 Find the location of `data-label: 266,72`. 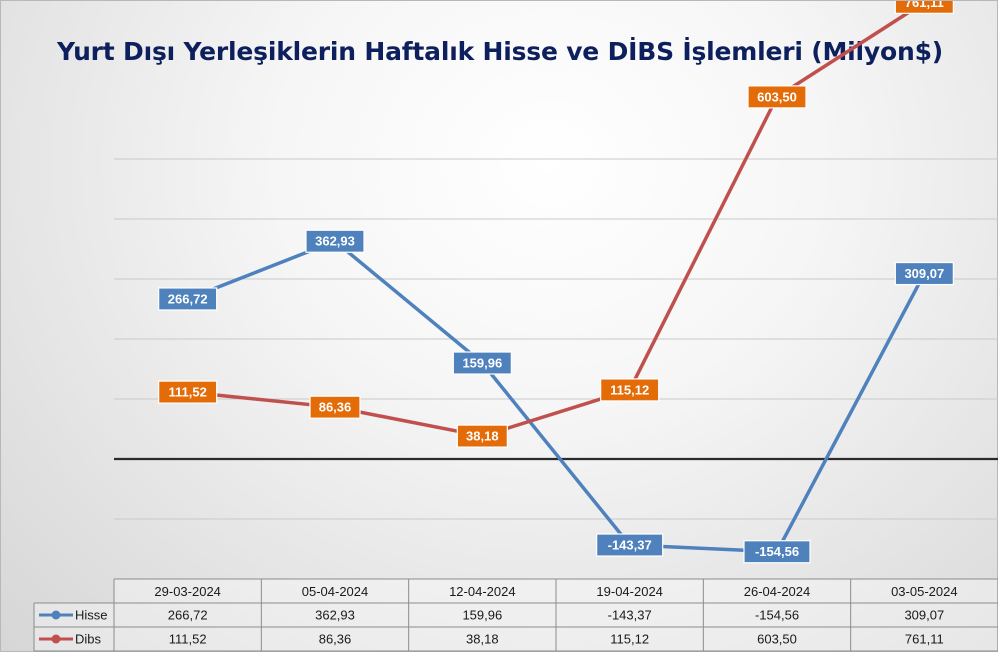

data-label: 266,72 is located at coordinates (188, 298).